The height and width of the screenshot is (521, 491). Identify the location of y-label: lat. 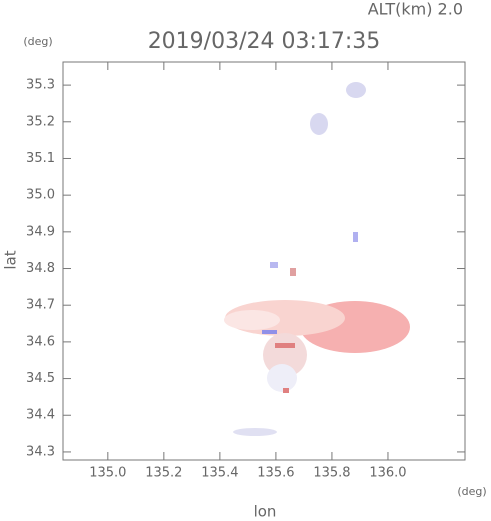
(11, 259).